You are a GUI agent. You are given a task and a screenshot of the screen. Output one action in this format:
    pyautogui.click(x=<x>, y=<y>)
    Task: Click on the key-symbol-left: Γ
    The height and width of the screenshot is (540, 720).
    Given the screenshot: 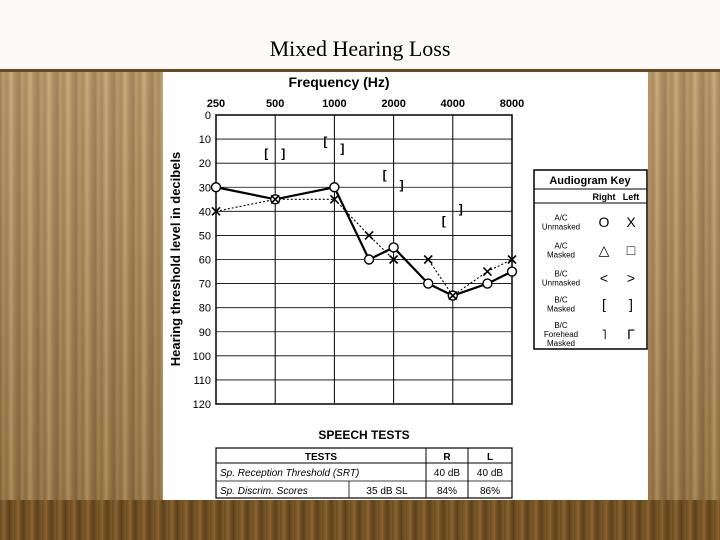 What is the action you would take?
    pyautogui.click(x=631, y=334)
    